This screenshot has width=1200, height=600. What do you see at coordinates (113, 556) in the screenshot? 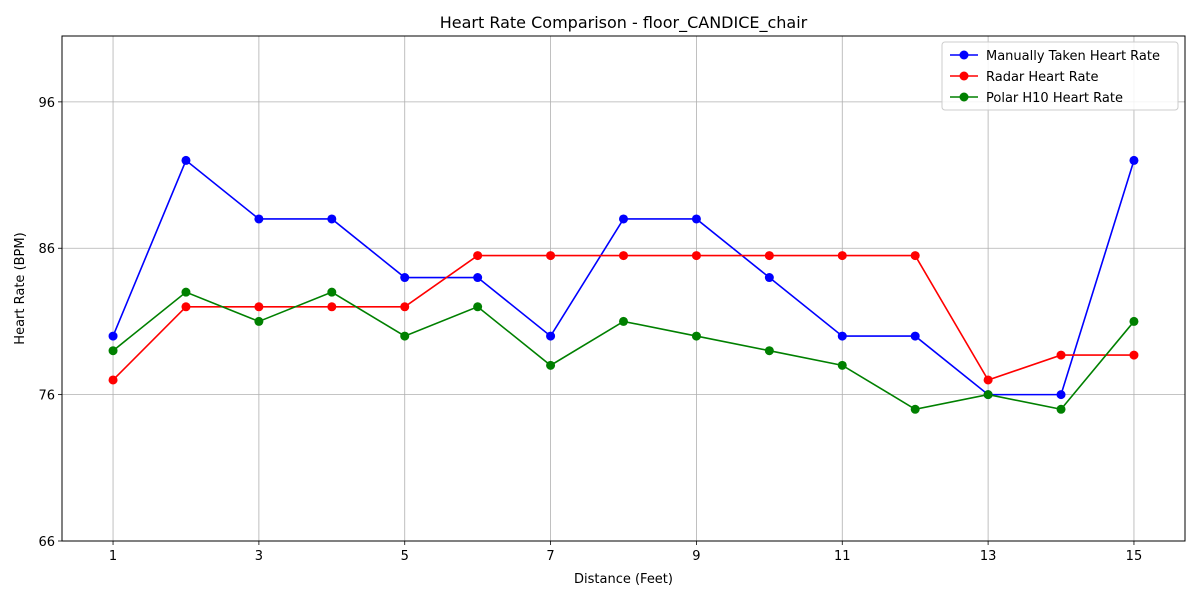
I see `x-tick-label: 1` at bounding box center [113, 556].